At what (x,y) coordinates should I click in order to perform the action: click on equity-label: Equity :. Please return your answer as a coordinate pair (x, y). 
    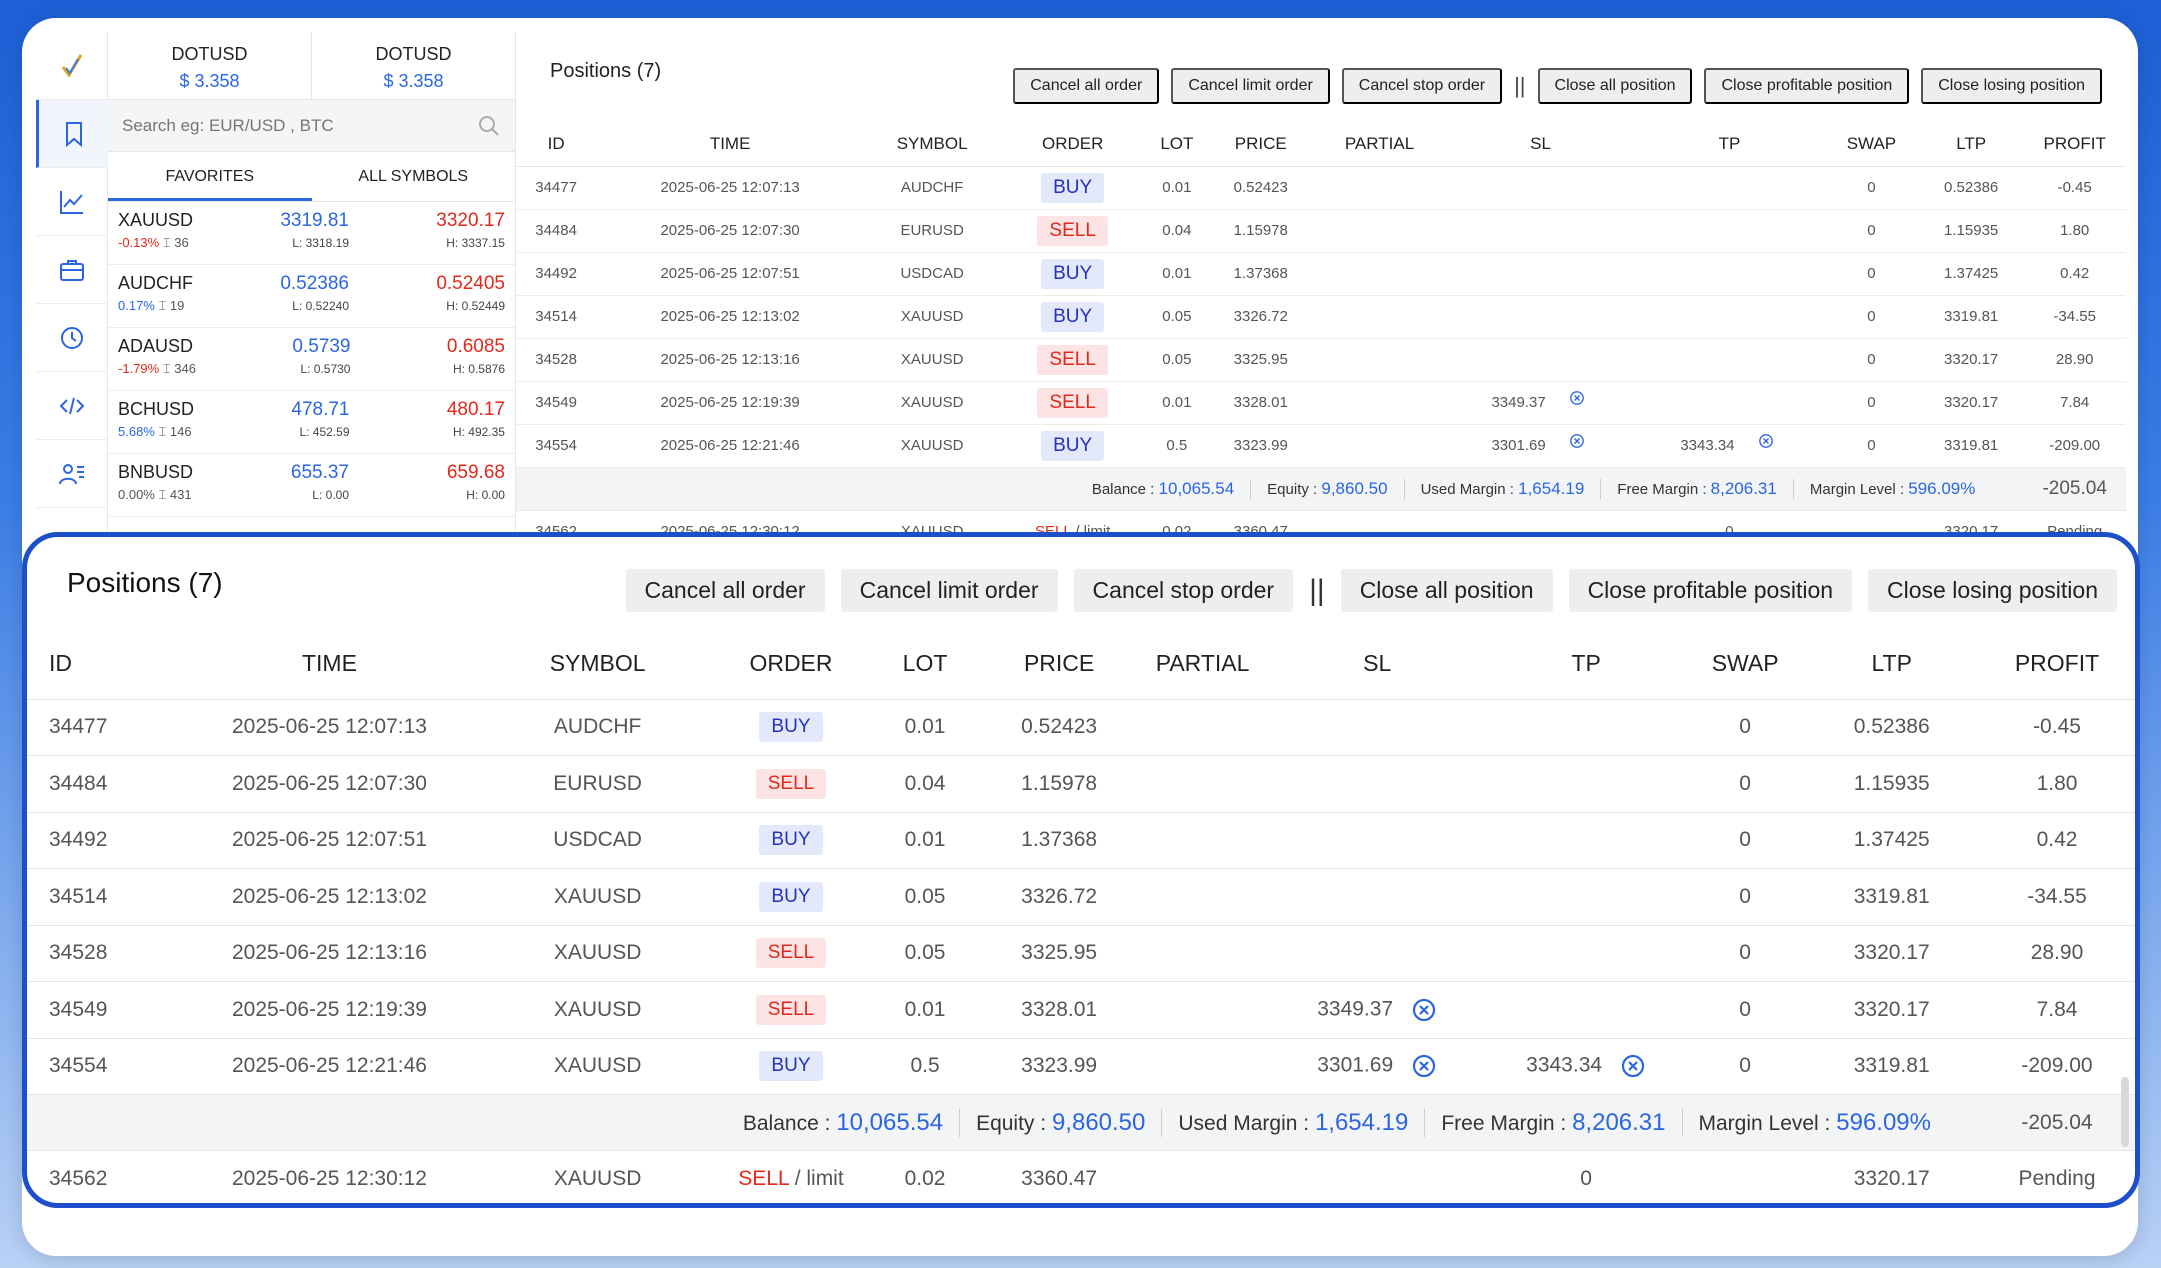
    Looking at the image, I should click on (1292, 489).